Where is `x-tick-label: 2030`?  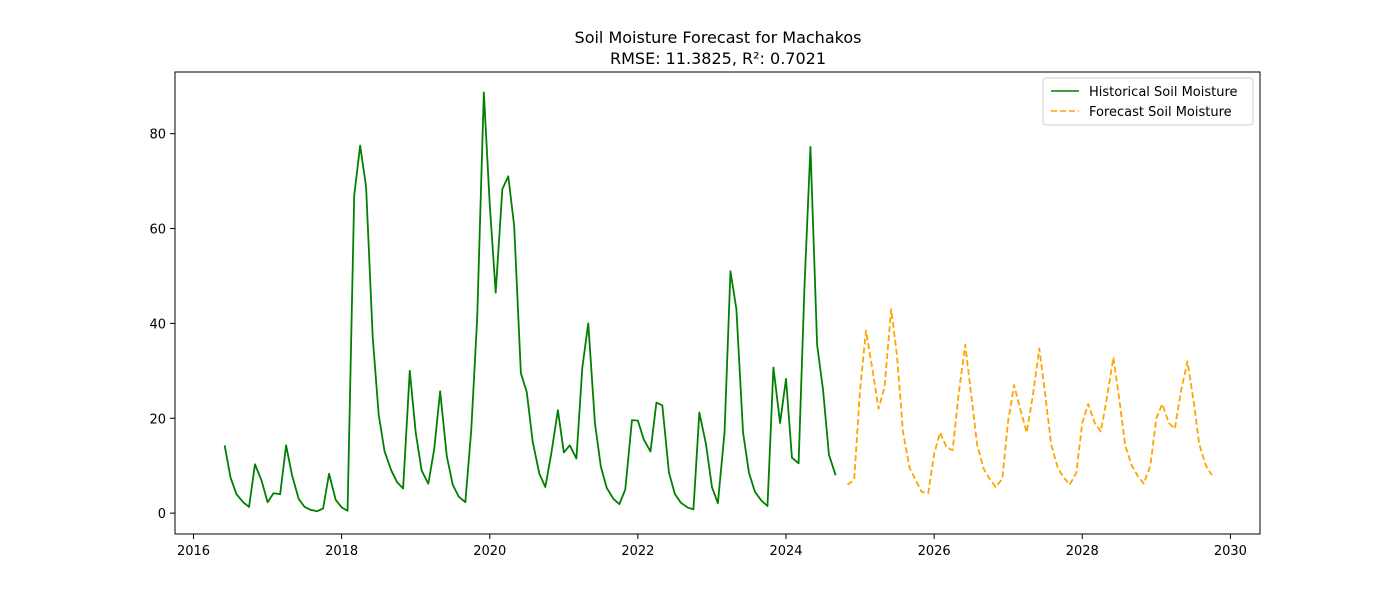
x-tick-label: 2030 is located at coordinates (1230, 551).